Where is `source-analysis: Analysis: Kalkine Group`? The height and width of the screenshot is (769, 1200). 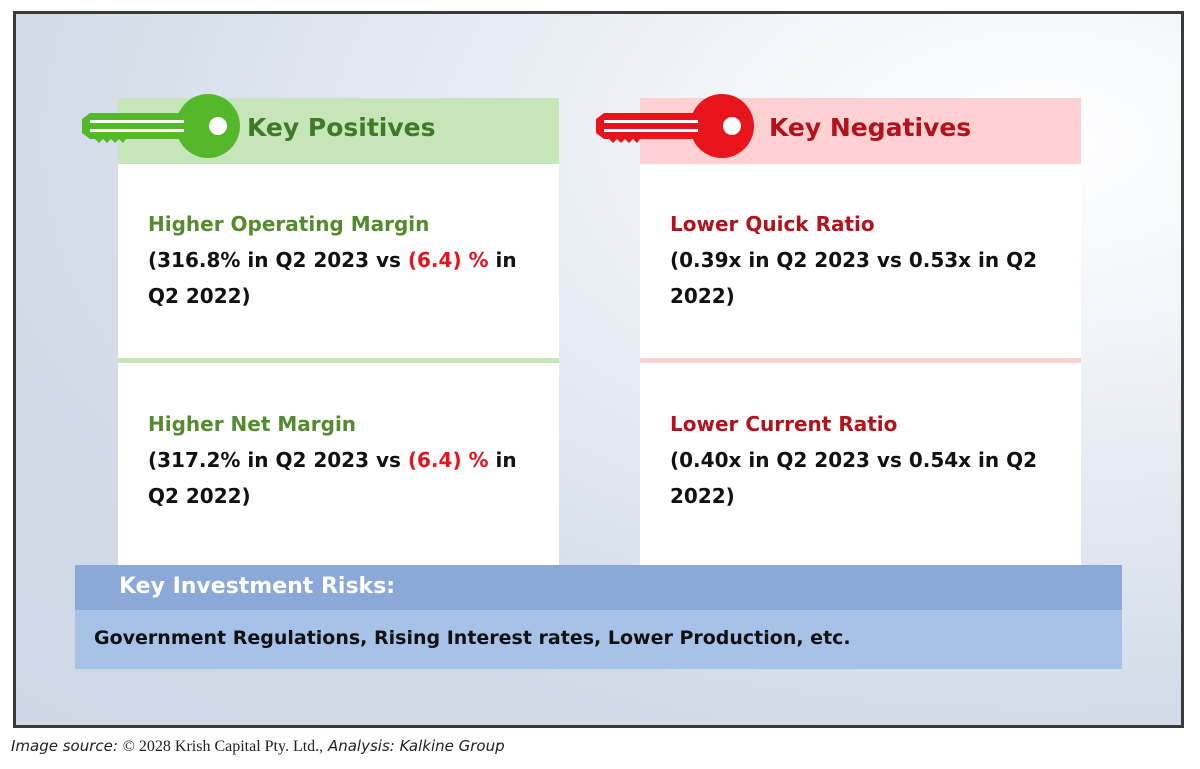 source-analysis: Analysis: Kalkine Group is located at coordinates (416, 746).